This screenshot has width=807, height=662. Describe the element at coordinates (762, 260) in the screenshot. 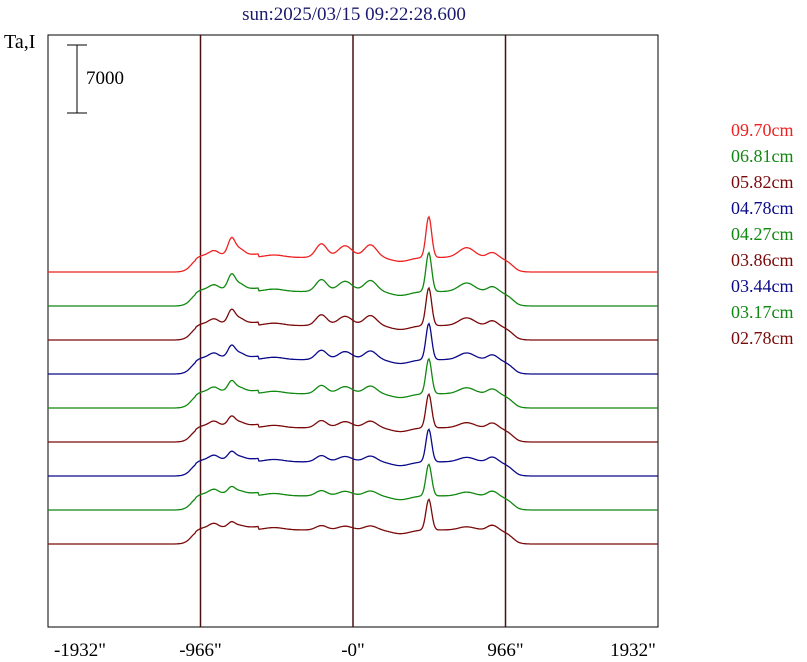

I see `legend-entry: 03.86cm` at that location.